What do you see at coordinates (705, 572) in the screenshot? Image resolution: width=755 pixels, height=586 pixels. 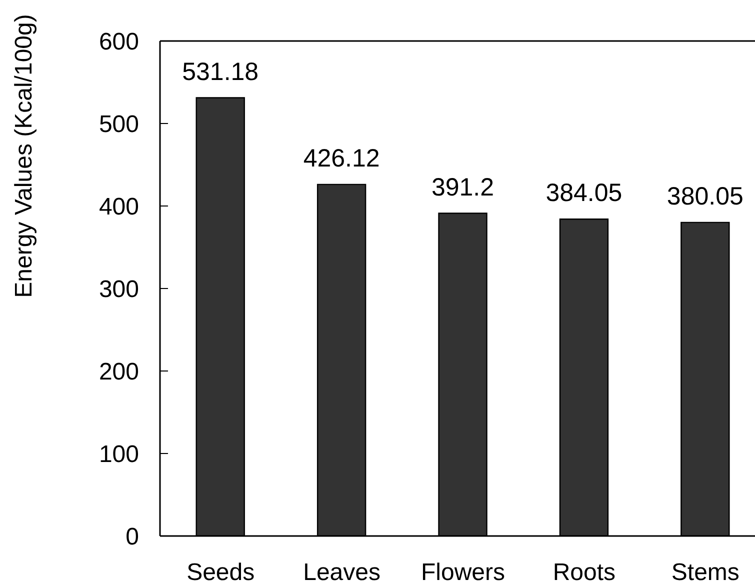 I see `x-tick-label: Stems` at bounding box center [705, 572].